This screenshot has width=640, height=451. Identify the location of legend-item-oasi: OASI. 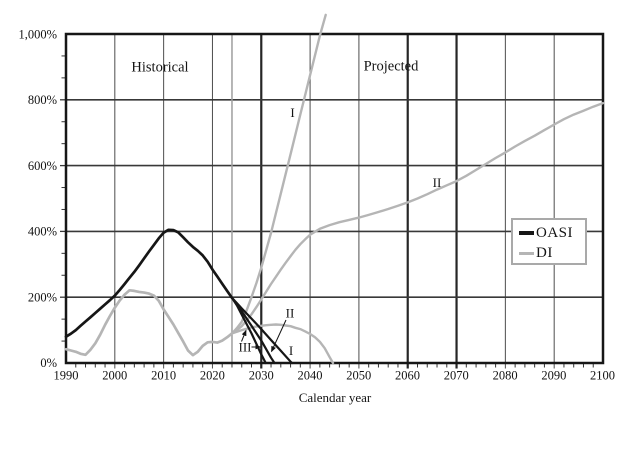
(549, 233).